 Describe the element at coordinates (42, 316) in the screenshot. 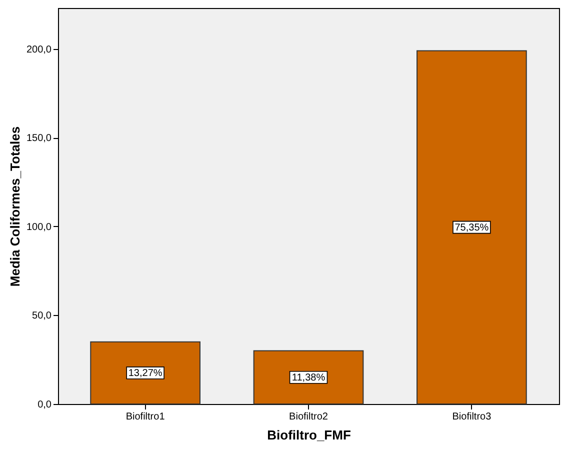

I see `y-tick-label: 50,0` at that location.